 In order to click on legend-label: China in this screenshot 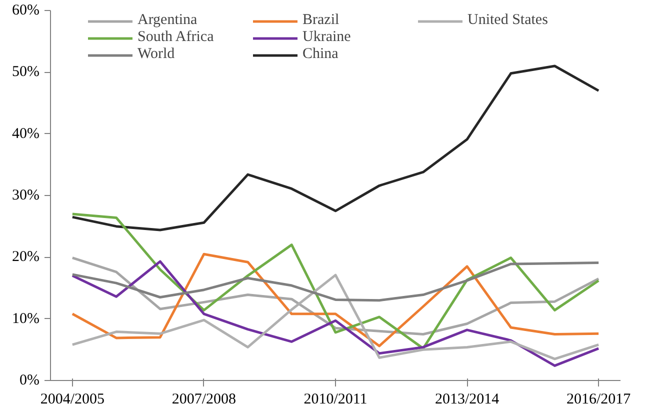, I will do `click(321, 54)`.